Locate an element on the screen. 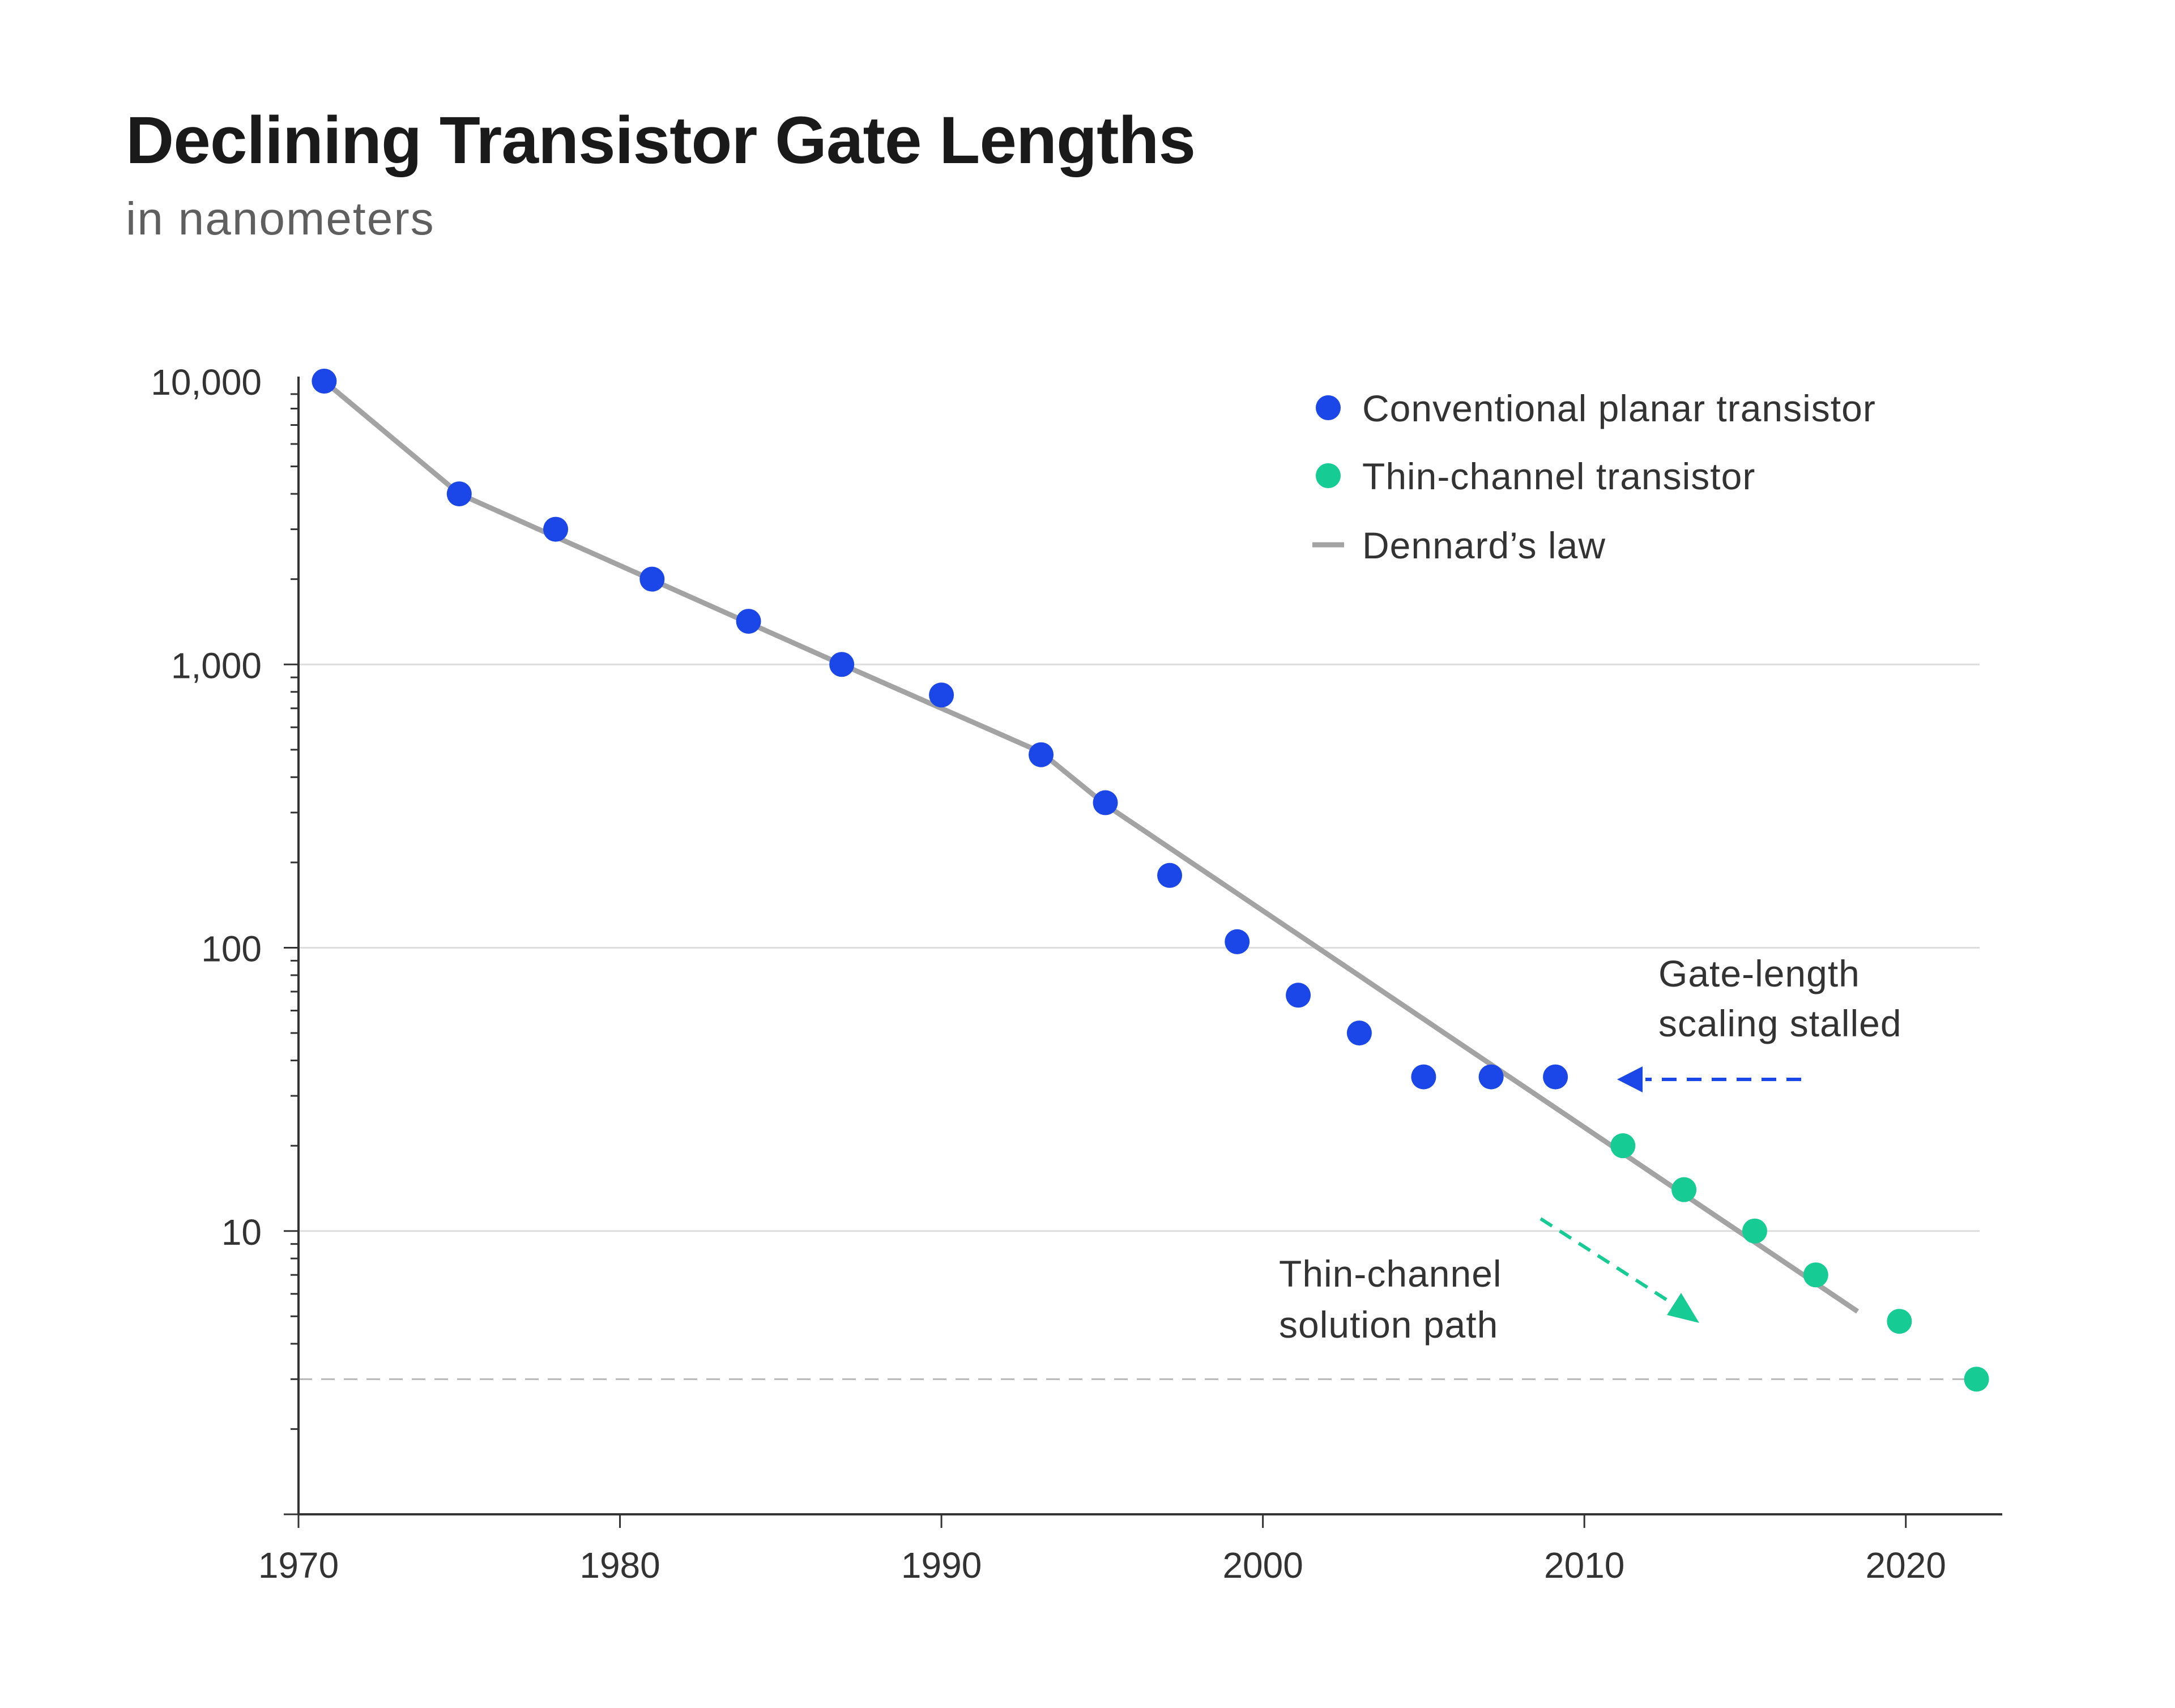 This screenshot has width=2175, height=1708. annotation-stalled-line2: scaling stalled is located at coordinates (1780, 1023).